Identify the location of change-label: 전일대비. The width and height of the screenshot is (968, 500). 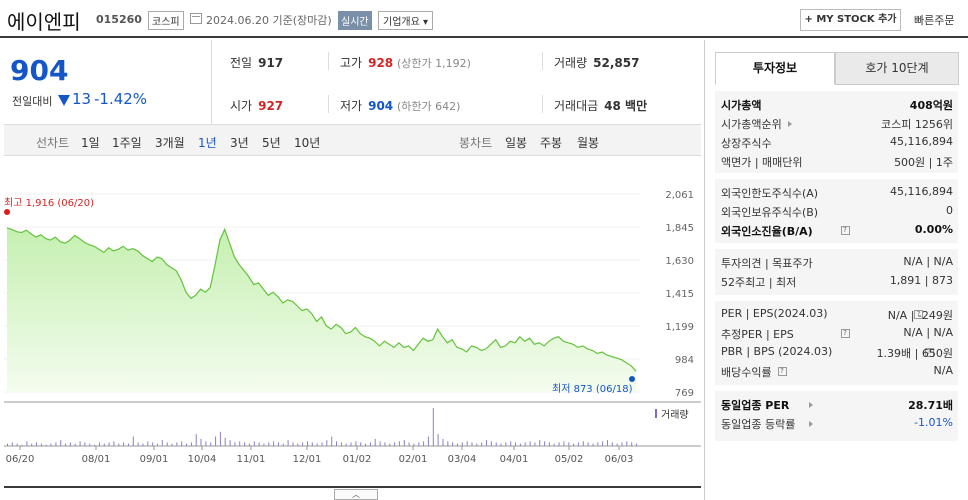
(32, 101).